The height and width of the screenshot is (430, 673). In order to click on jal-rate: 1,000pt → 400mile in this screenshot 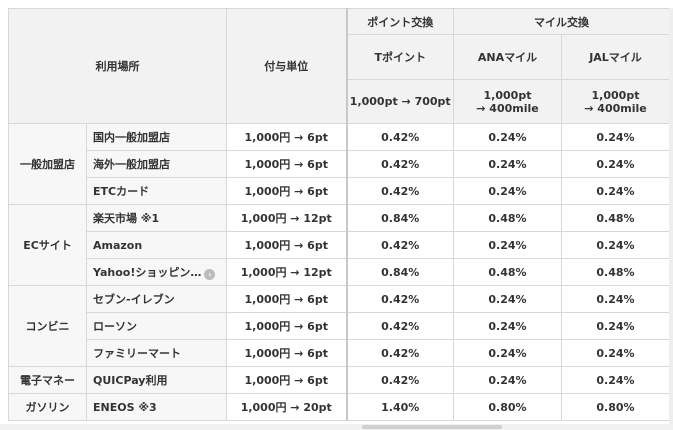, I will do `click(615, 101)`.